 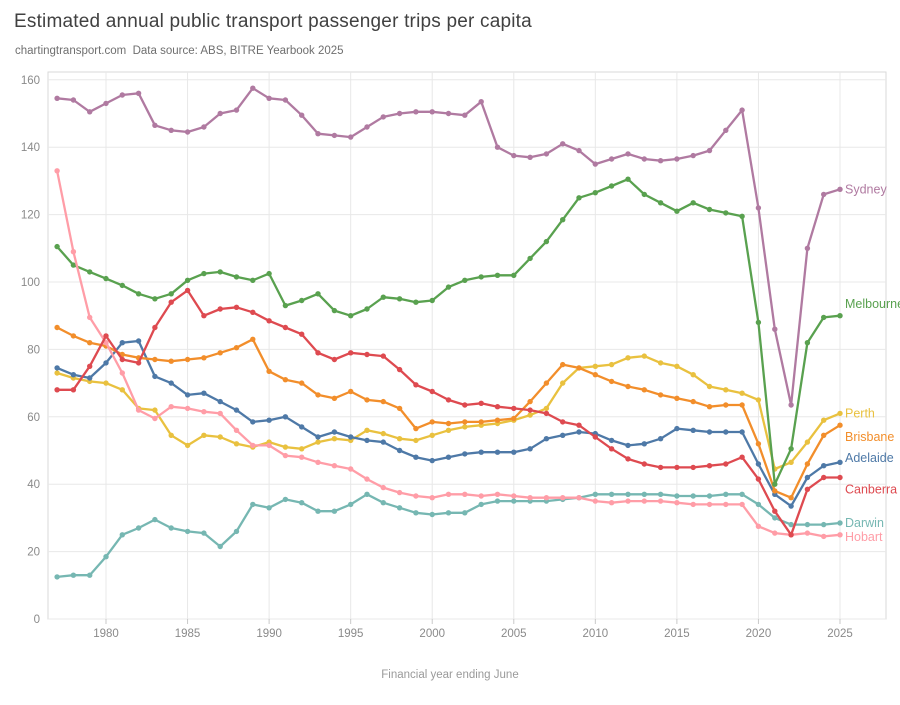 What do you see at coordinates (872, 304) in the screenshot?
I see `series-label-melbourne: Melbourne` at bounding box center [872, 304].